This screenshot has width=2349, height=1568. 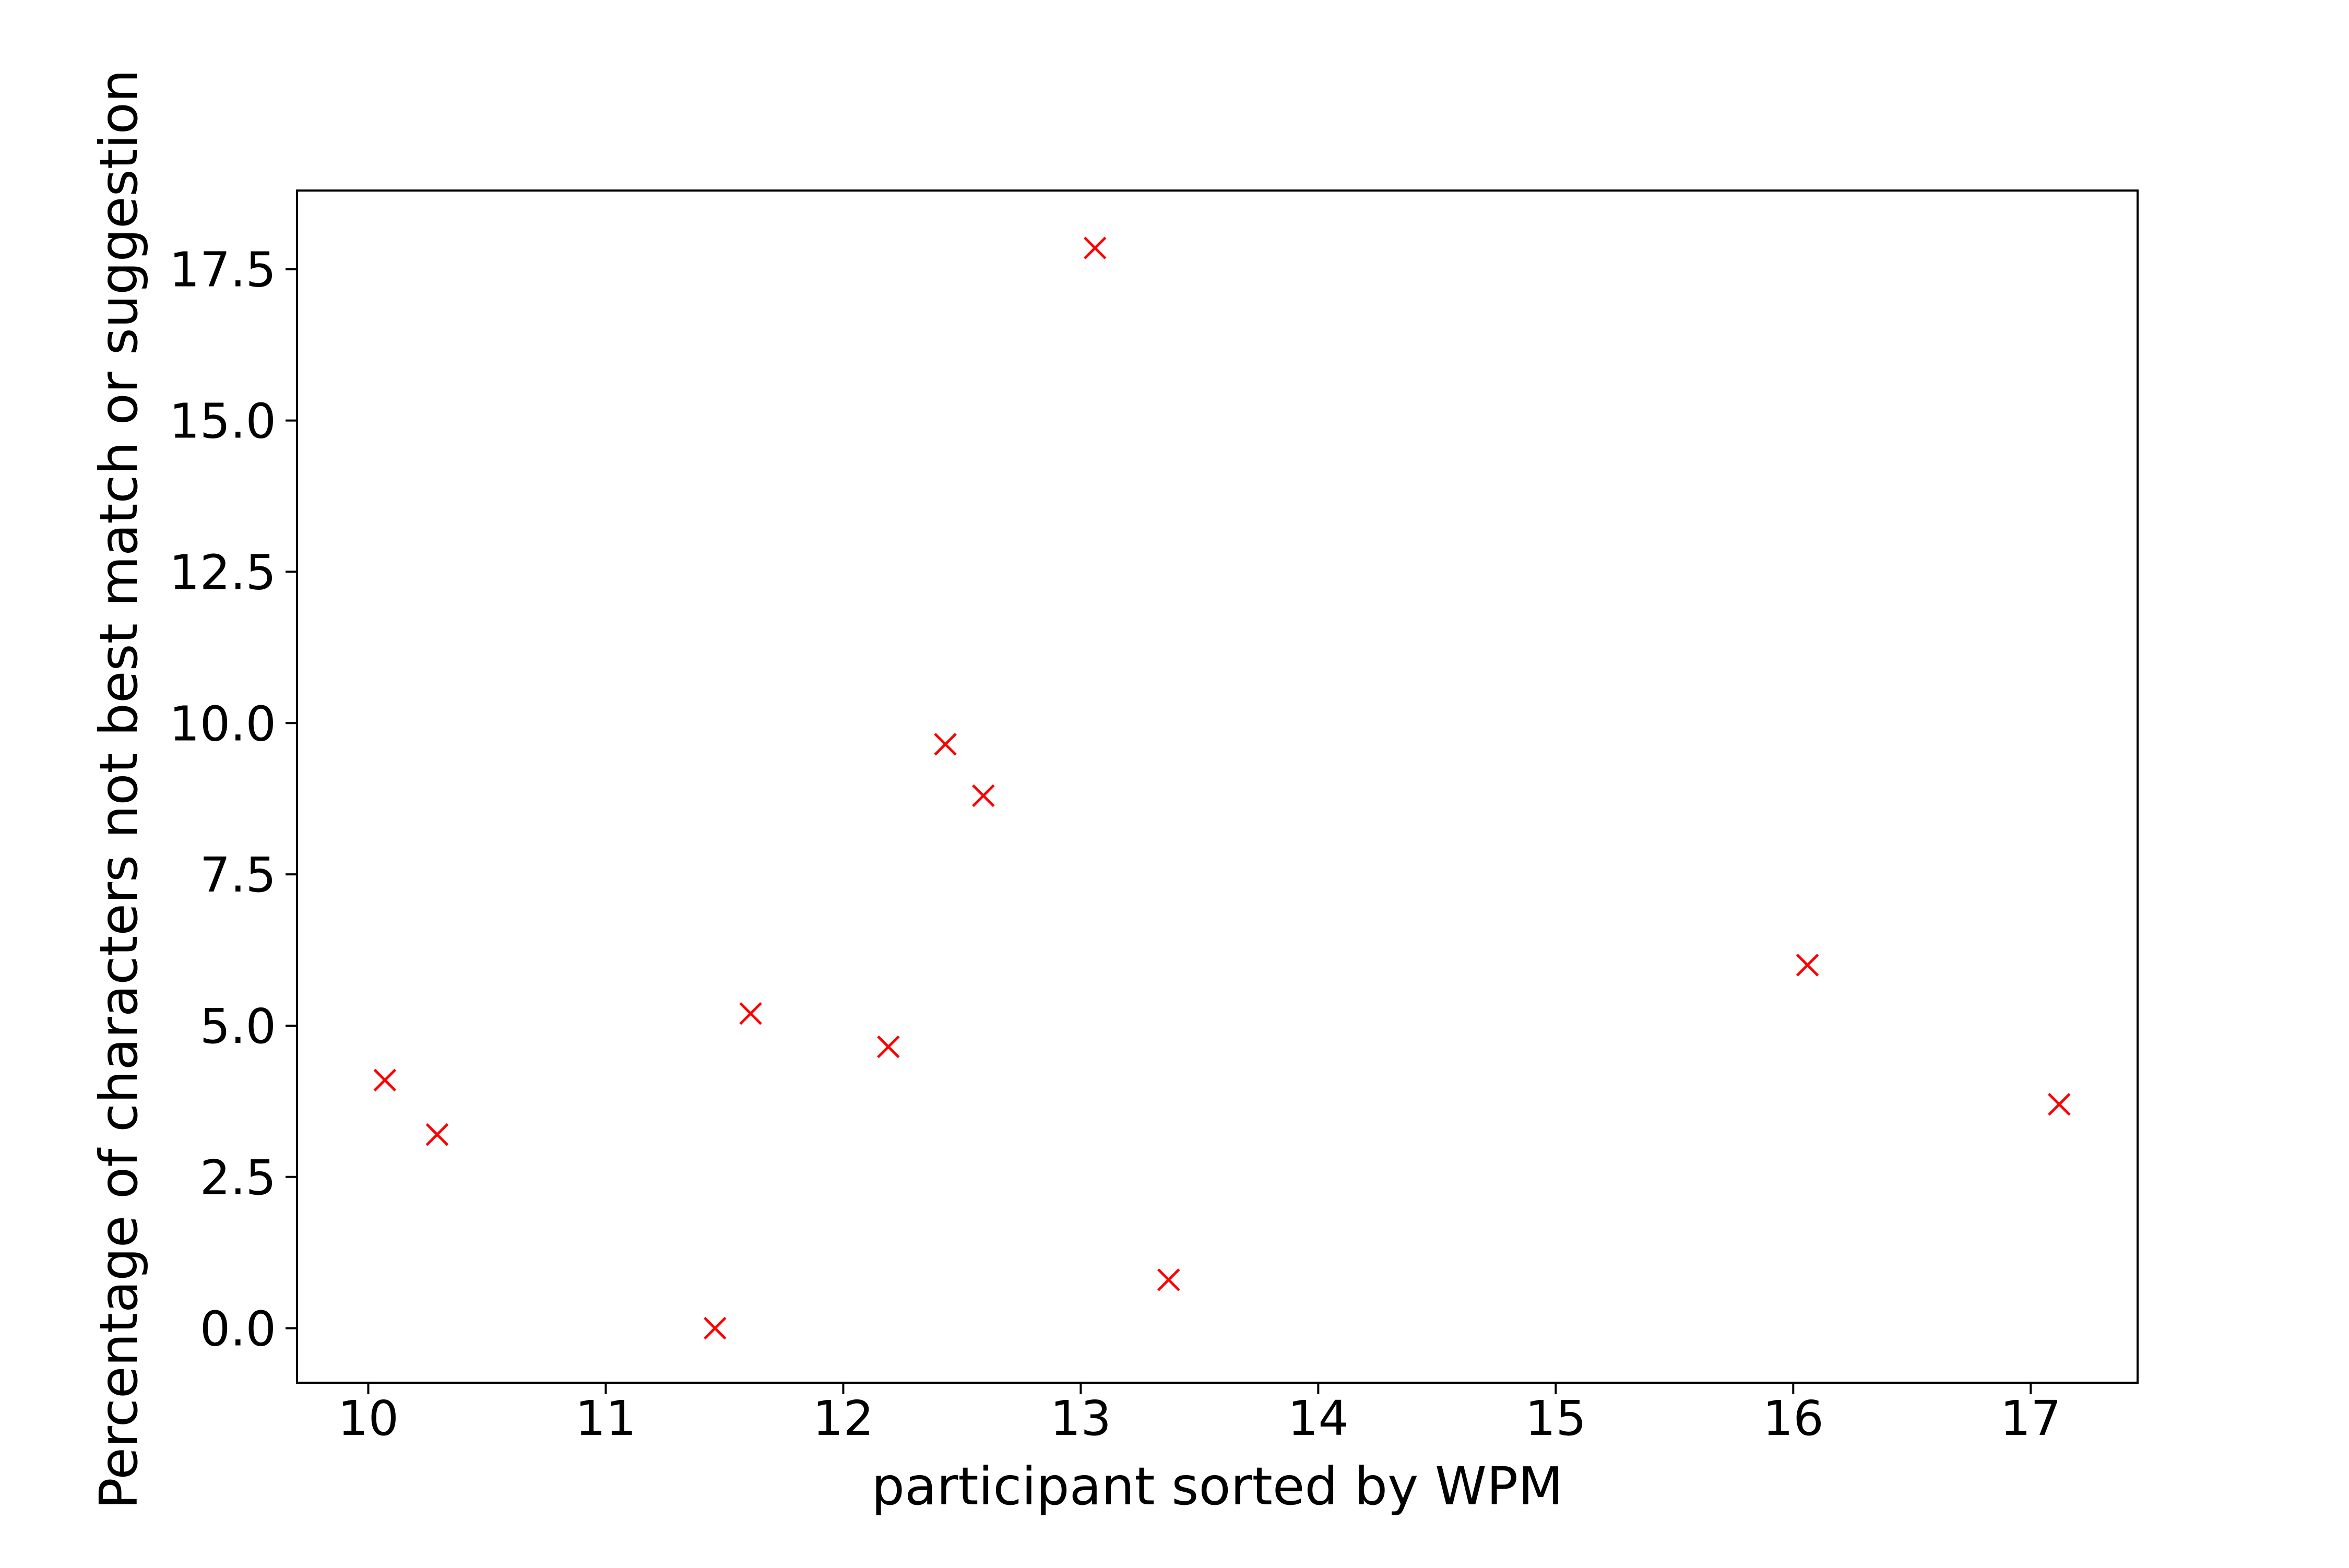 I want to click on y-tick-label: 10.0, so click(x=222, y=724).